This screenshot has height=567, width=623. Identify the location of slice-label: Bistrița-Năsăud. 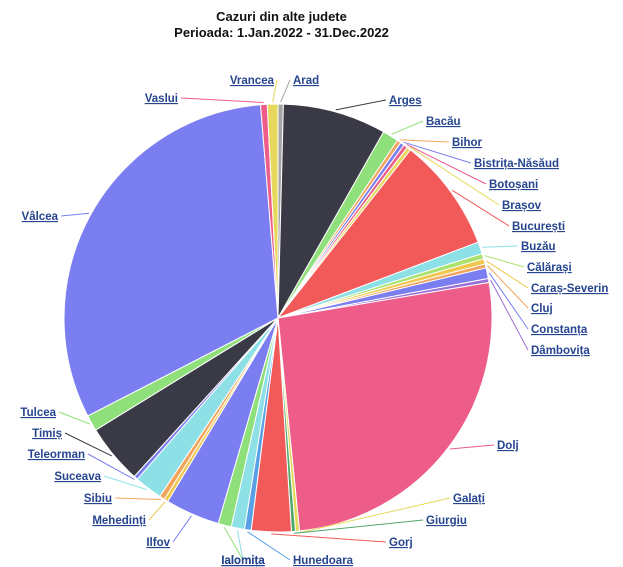
(516, 164).